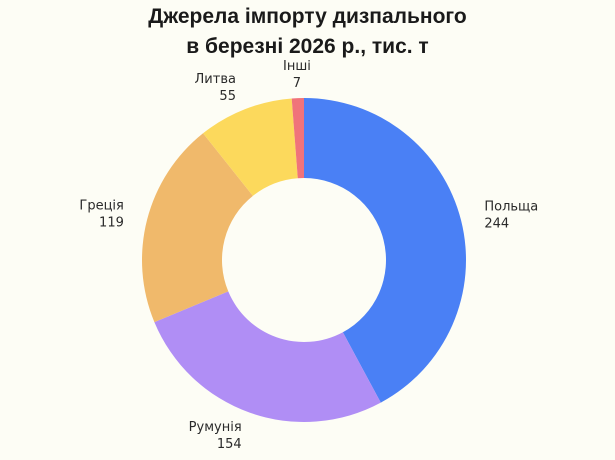  I want to click on slice-label-name-0: Польща, so click(511, 207).